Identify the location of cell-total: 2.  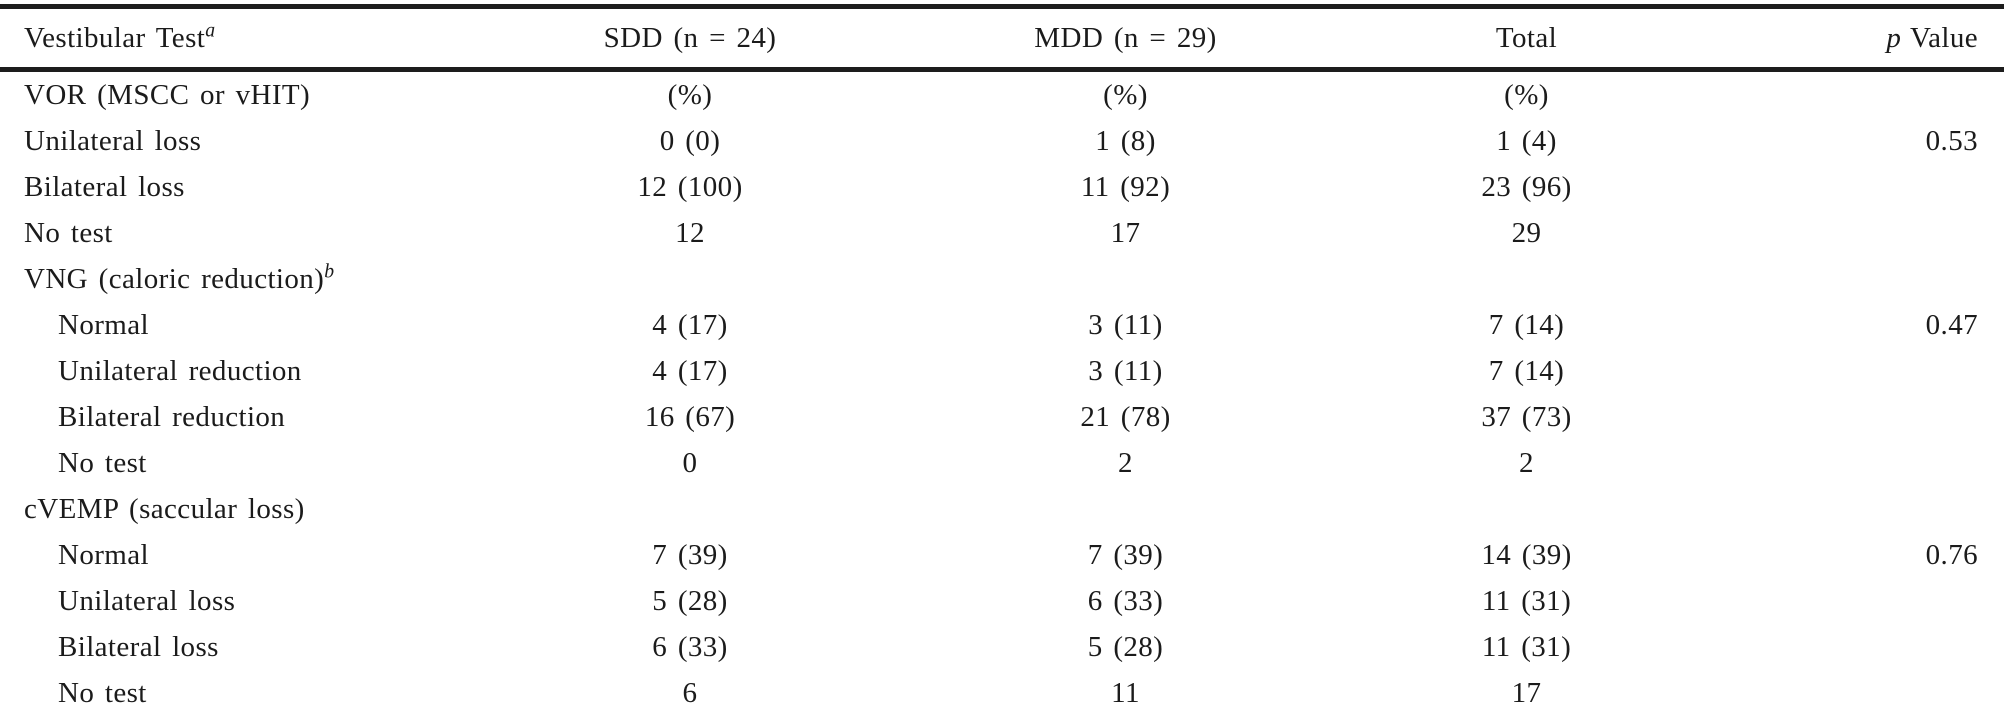
(1526, 462).